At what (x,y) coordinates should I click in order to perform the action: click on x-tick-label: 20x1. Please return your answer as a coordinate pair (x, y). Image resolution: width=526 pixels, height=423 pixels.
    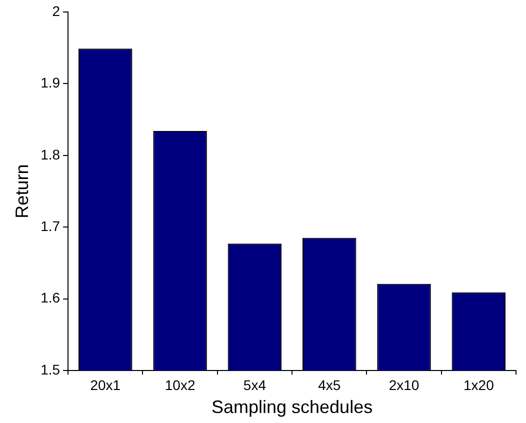
    Looking at the image, I should click on (105, 384).